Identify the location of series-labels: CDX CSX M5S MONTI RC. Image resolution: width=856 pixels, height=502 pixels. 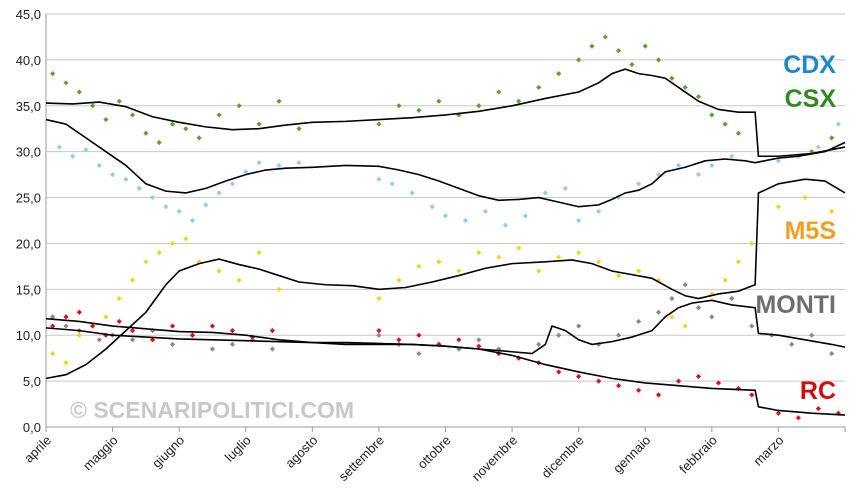
(795, 228).